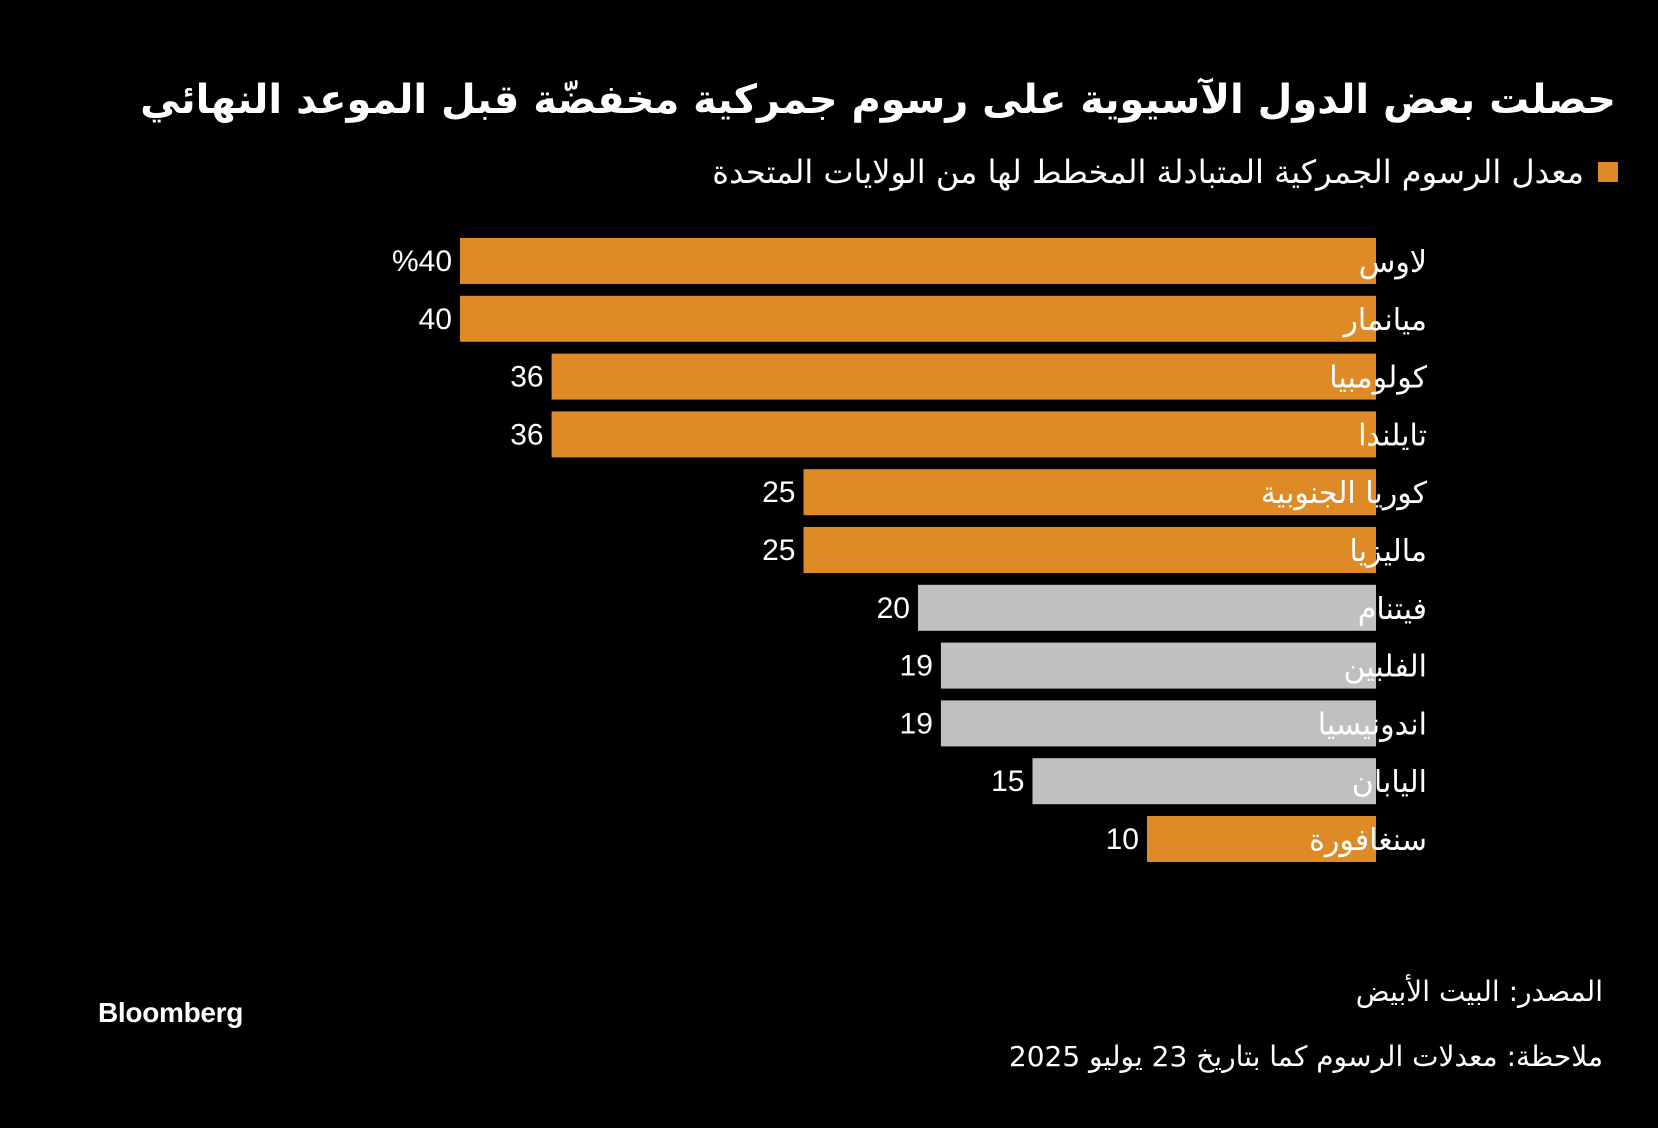 Image resolution: width=1658 pixels, height=1128 pixels. What do you see at coordinates (171, 1012) in the screenshot?
I see `bloomberg-logo: Bloomberg` at bounding box center [171, 1012].